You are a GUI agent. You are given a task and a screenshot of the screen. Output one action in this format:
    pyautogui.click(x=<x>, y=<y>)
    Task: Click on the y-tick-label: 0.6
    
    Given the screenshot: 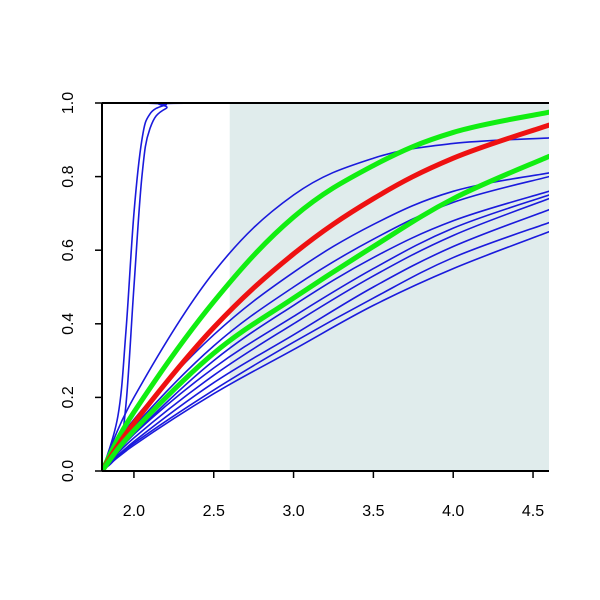 What is the action you would take?
    pyautogui.click(x=68, y=250)
    